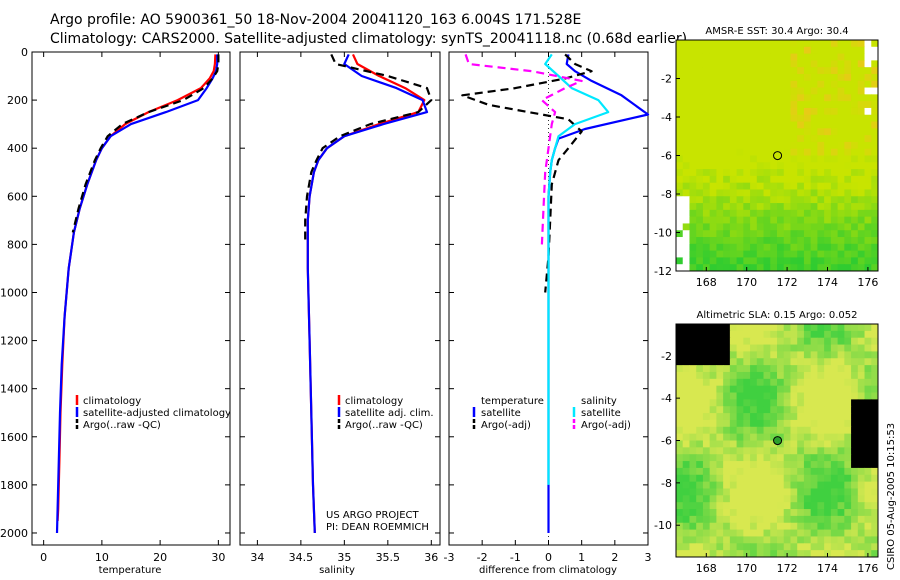 This screenshot has width=900, height=580. I want to click on x-tick-label: -3, so click(449, 557).